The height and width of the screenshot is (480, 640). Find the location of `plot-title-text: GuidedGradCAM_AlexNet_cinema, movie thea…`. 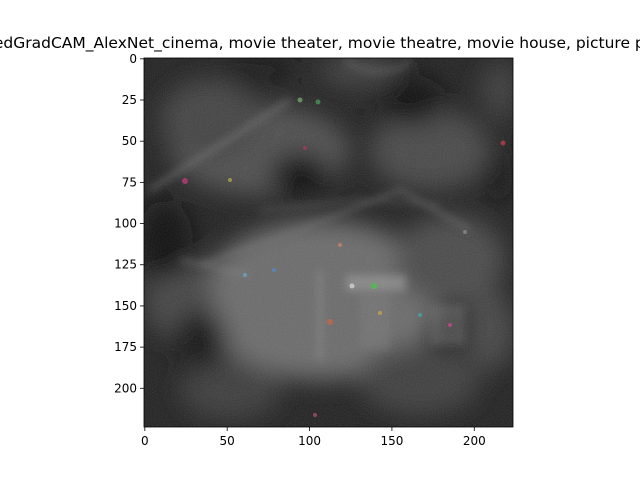

plot-title-text: GuidedGradCAM_AlexNet_cinema, movie thea… is located at coordinates (320, 43).